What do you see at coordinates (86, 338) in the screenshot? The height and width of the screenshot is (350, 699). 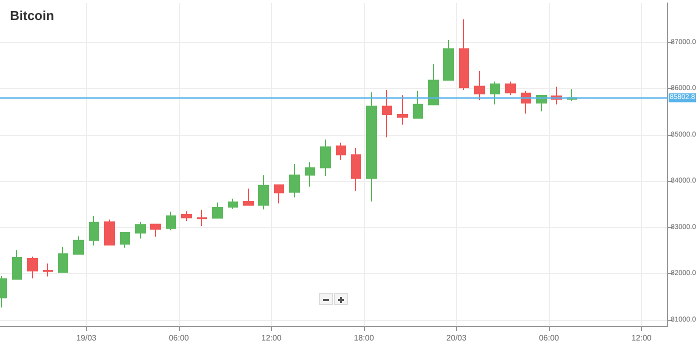 I see `x-tick-label: 19/03` at bounding box center [86, 338].